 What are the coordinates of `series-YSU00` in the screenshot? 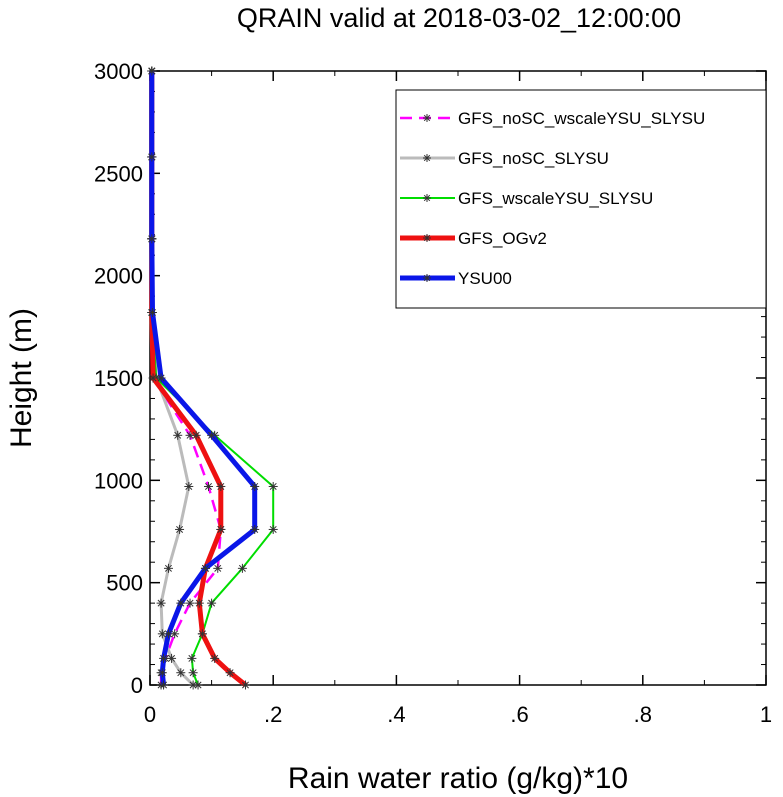 It's located at (203, 378).